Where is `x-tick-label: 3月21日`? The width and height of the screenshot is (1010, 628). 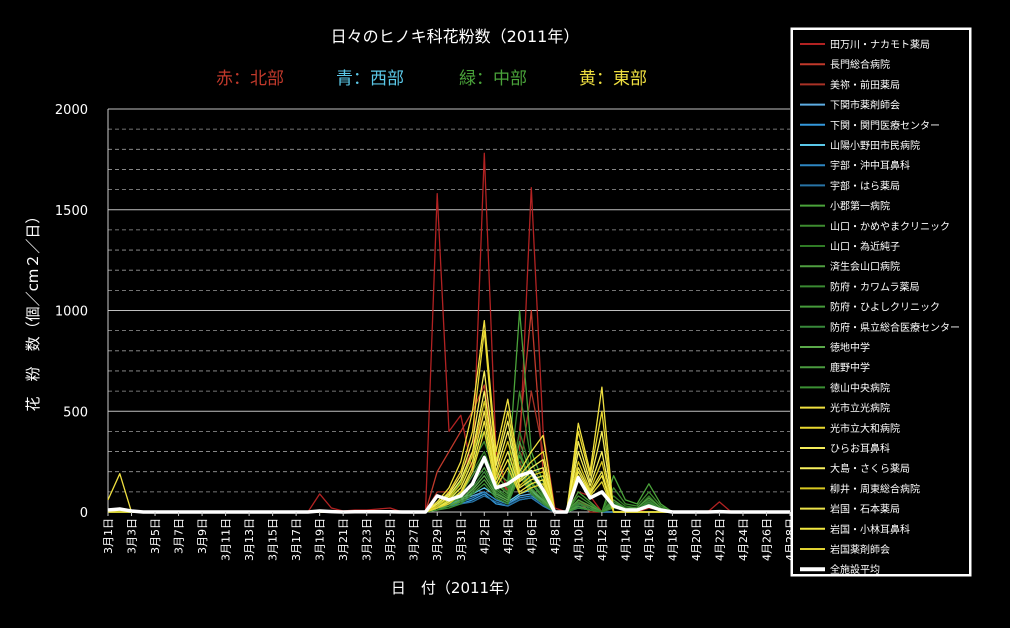 x-tick-label: 3月21日 is located at coordinates (343, 539).